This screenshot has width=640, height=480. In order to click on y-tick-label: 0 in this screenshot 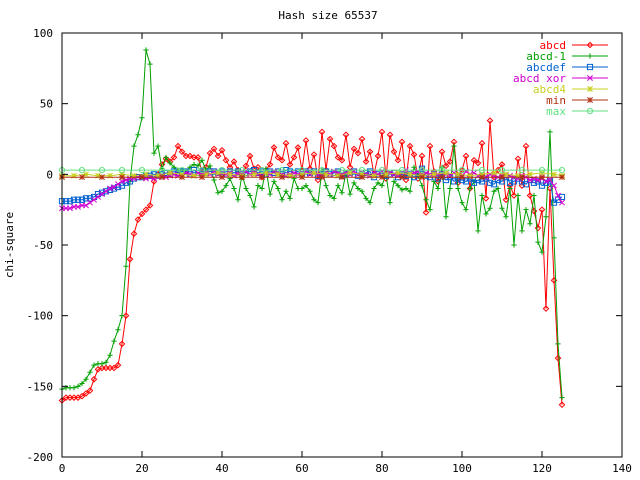, I will do `click(49, 174)`.